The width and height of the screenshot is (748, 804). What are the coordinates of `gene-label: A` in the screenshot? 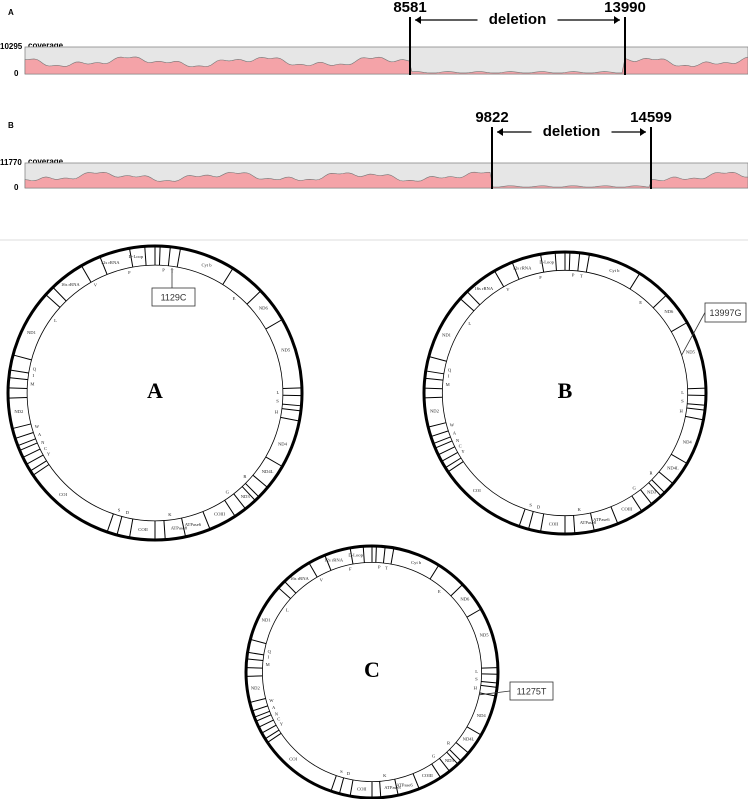 It's located at (274, 707).